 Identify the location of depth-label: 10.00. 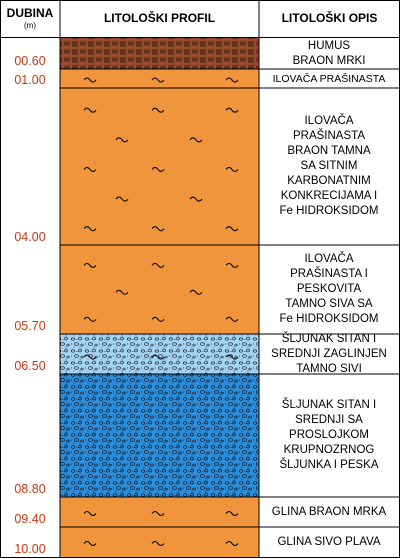
(30, 549).